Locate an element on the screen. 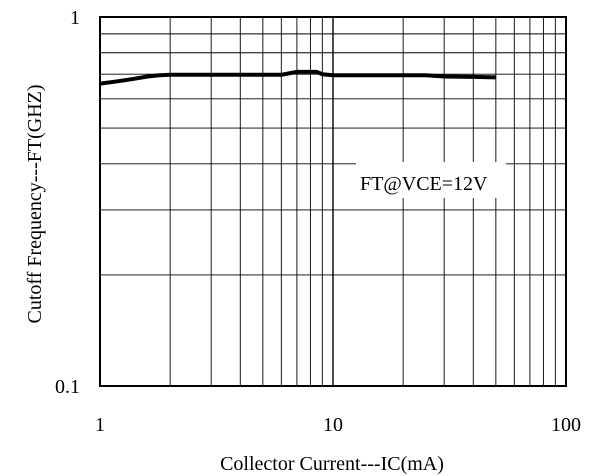 The width and height of the screenshot is (590, 476). y-tick-label: 0.1 is located at coordinates (67, 387).